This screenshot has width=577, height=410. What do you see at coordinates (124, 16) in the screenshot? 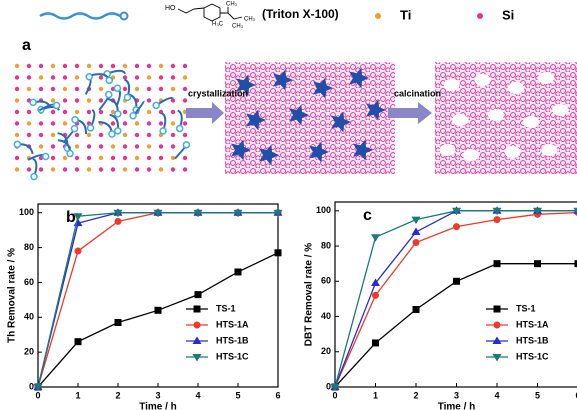
I see `head-icon` at bounding box center [124, 16].